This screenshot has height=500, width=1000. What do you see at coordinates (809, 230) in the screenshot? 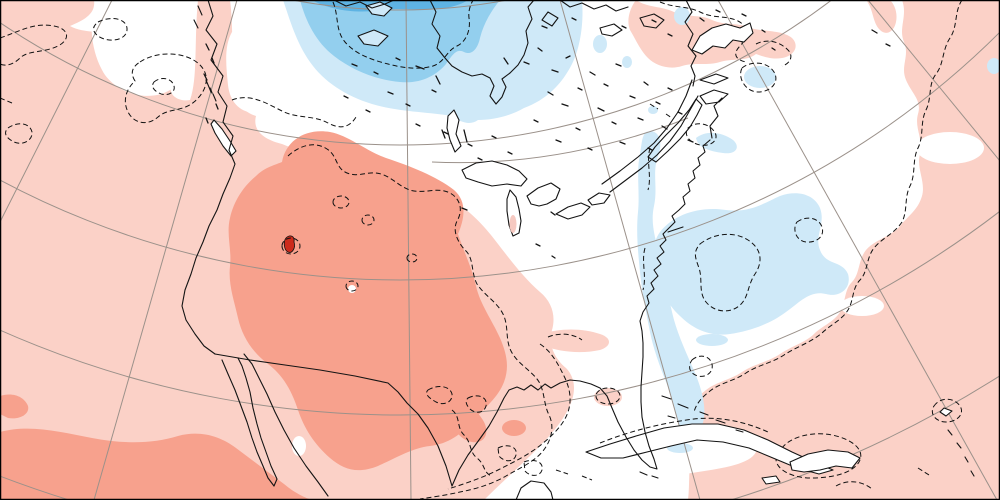
I see `contour-atlantic-ring-north` at bounding box center [809, 230].